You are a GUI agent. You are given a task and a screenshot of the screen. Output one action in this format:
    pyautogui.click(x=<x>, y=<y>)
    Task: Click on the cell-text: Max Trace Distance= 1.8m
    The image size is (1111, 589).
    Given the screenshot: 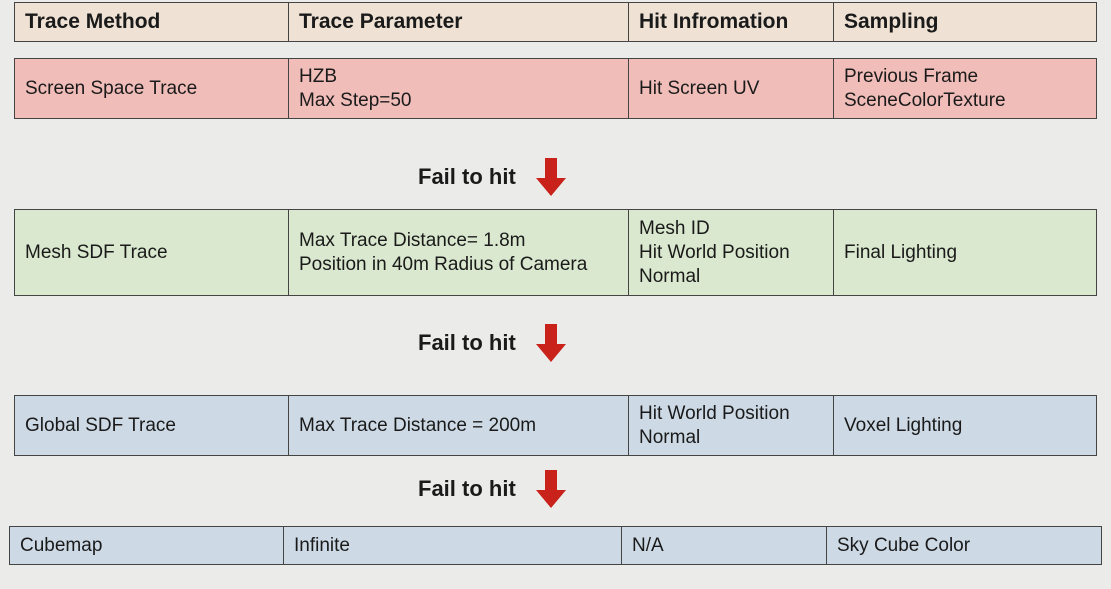 What is the action you would take?
    pyautogui.click(x=412, y=240)
    